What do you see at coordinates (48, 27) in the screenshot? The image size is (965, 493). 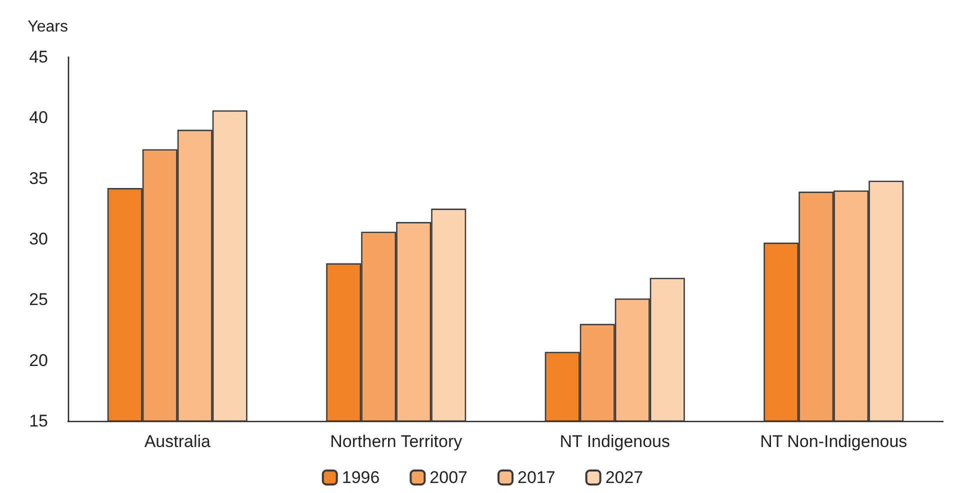 I see `y-axis-title: Years` at bounding box center [48, 27].